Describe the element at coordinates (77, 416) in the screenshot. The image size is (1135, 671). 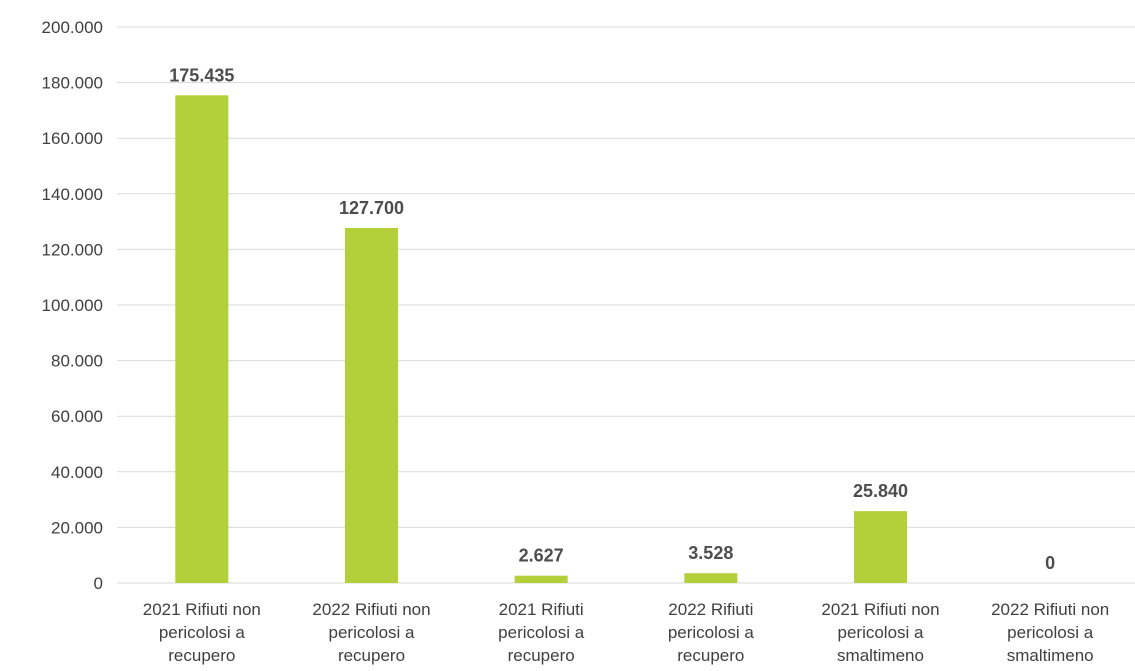
I see `y-tick-label: 60.000` at that location.